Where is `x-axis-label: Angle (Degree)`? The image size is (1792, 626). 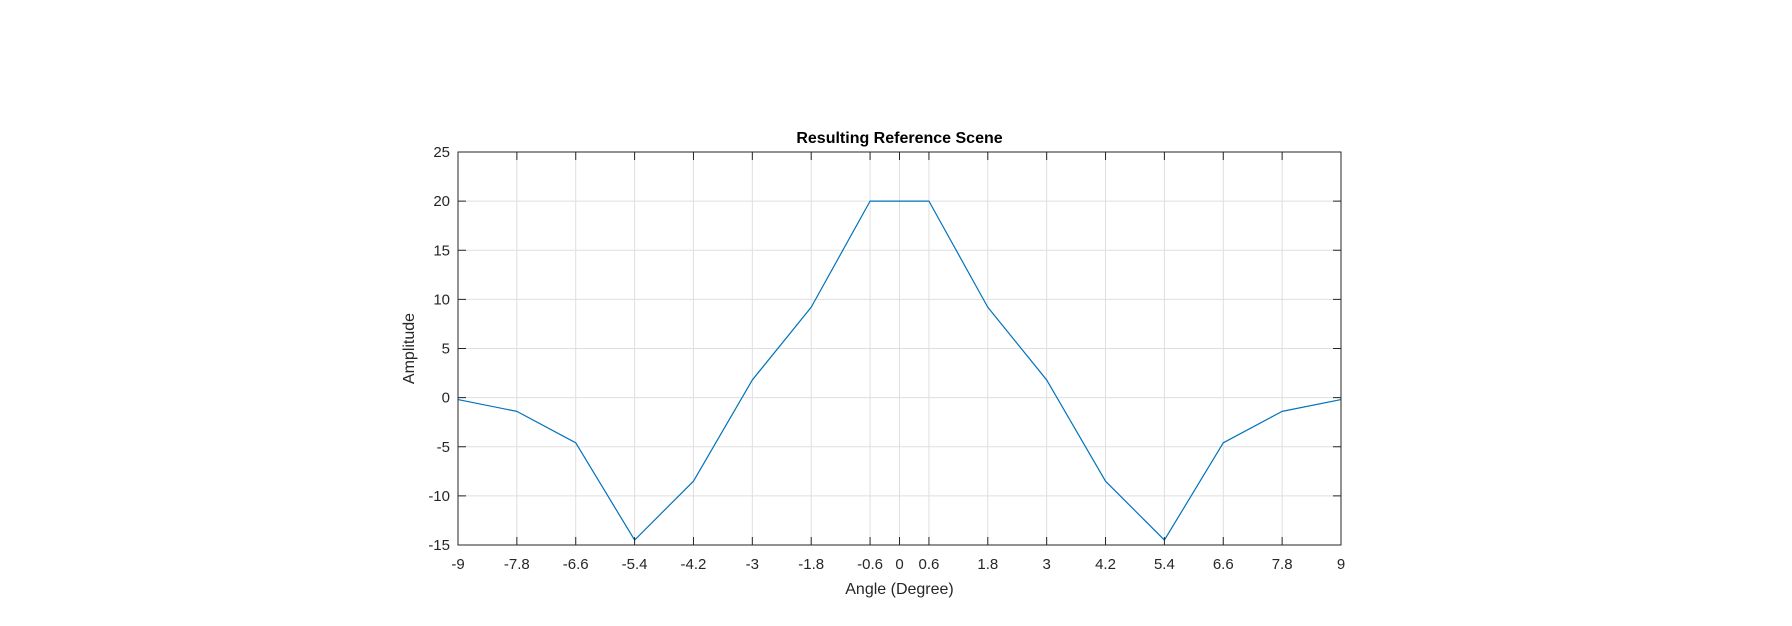
x-axis-label: Angle (Degree) is located at coordinates (899, 589).